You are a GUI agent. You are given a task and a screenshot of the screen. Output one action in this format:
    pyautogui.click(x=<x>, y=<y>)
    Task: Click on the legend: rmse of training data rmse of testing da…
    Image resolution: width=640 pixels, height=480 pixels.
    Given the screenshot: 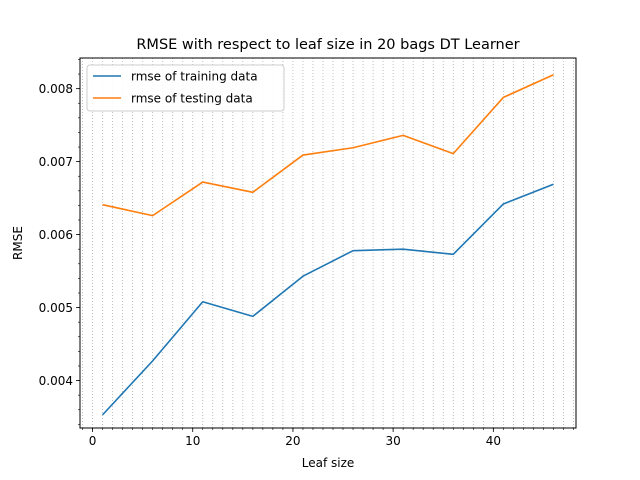 What is the action you would take?
    pyautogui.click(x=185, y=88)
    